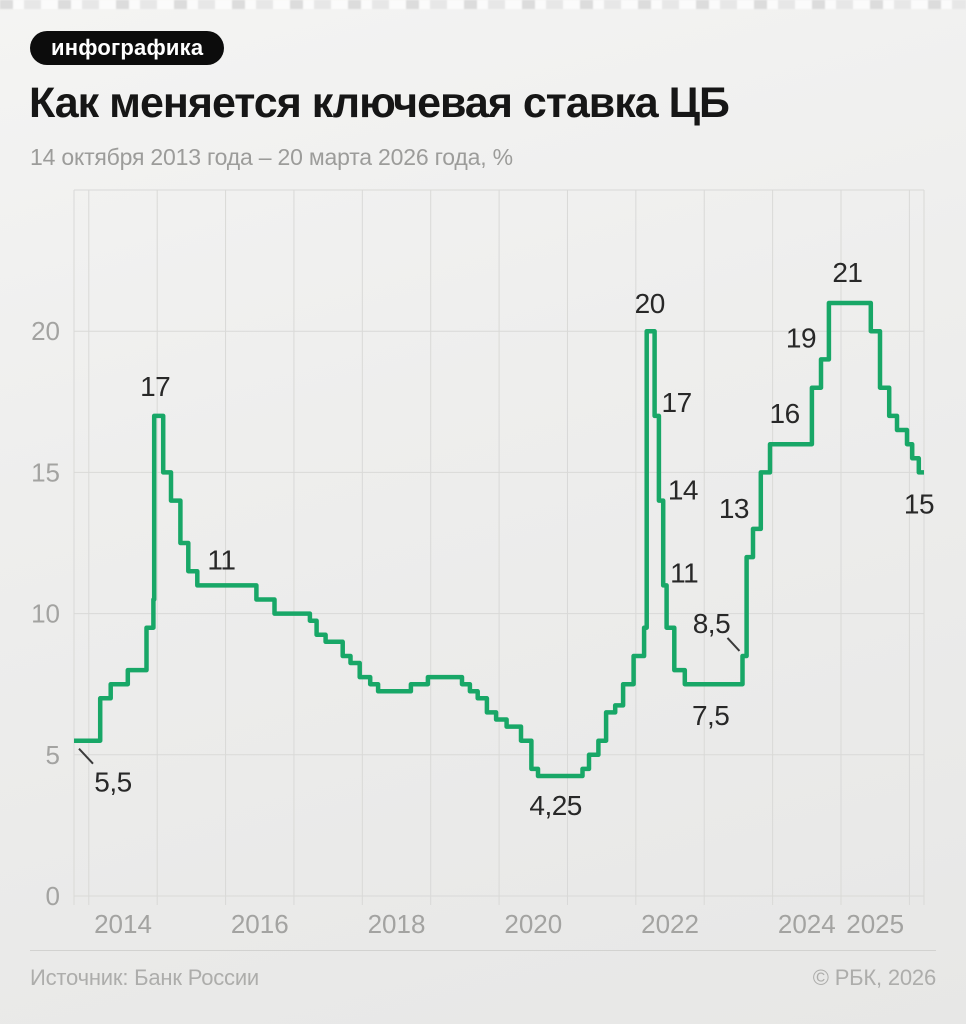  What do you see at coordinates (734, 508) in the screenshot?
I see `annotation-value-label: 13` at bounding box center [734, 508].